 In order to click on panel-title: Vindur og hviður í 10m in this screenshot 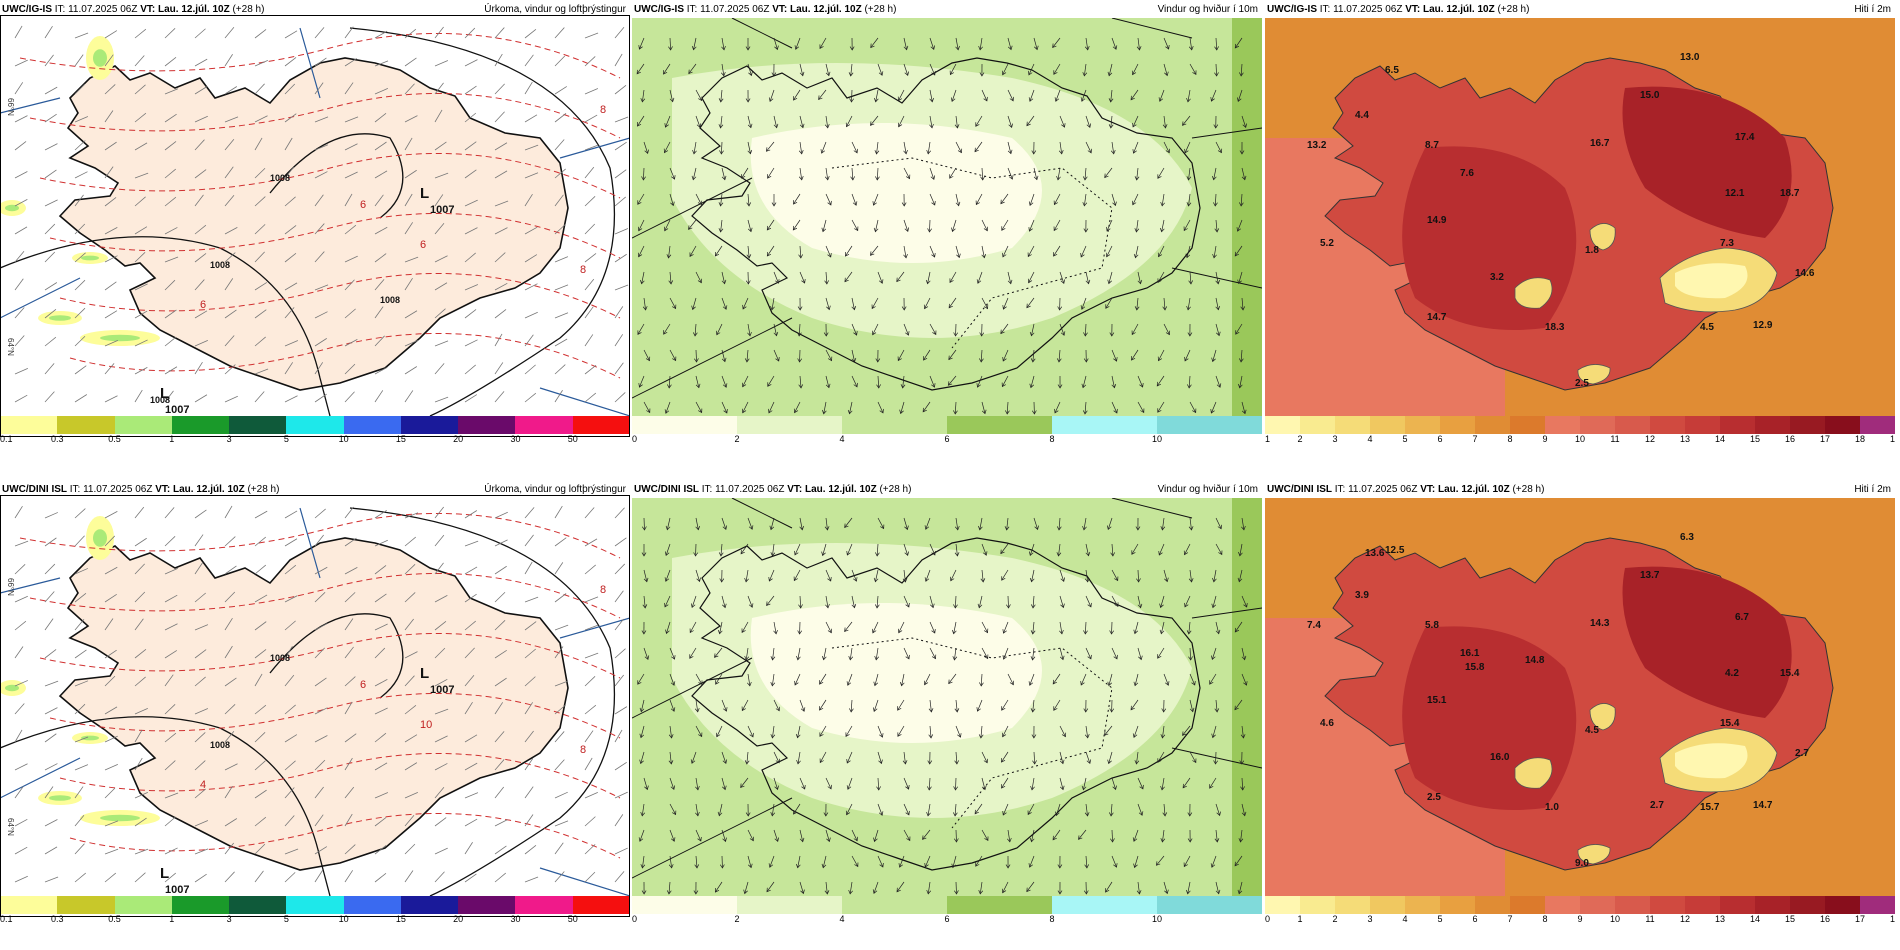, I will do `click(1207, 489)`.